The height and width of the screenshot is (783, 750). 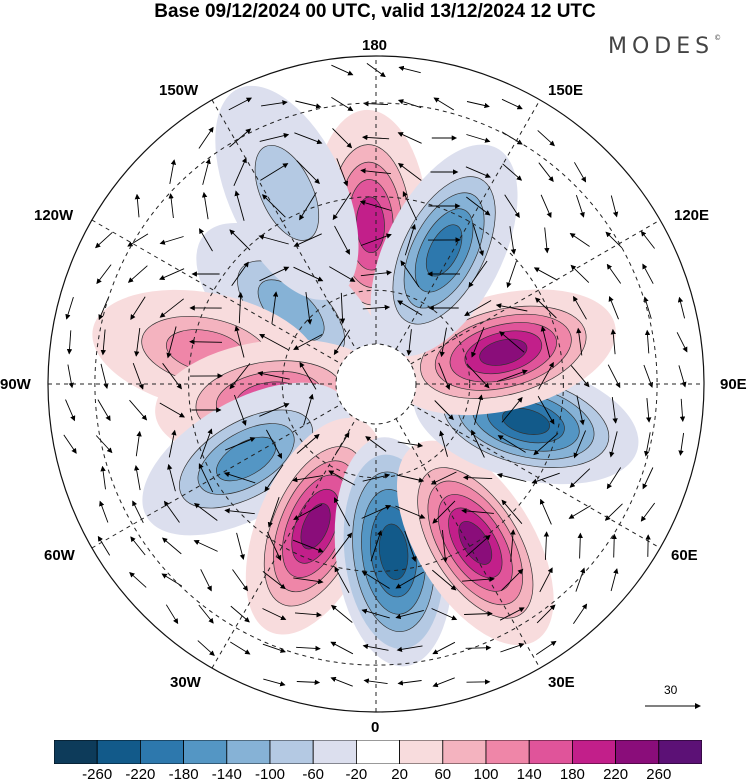 I want to click on lon-label-30w: 30W, so click(x=185, y=682).